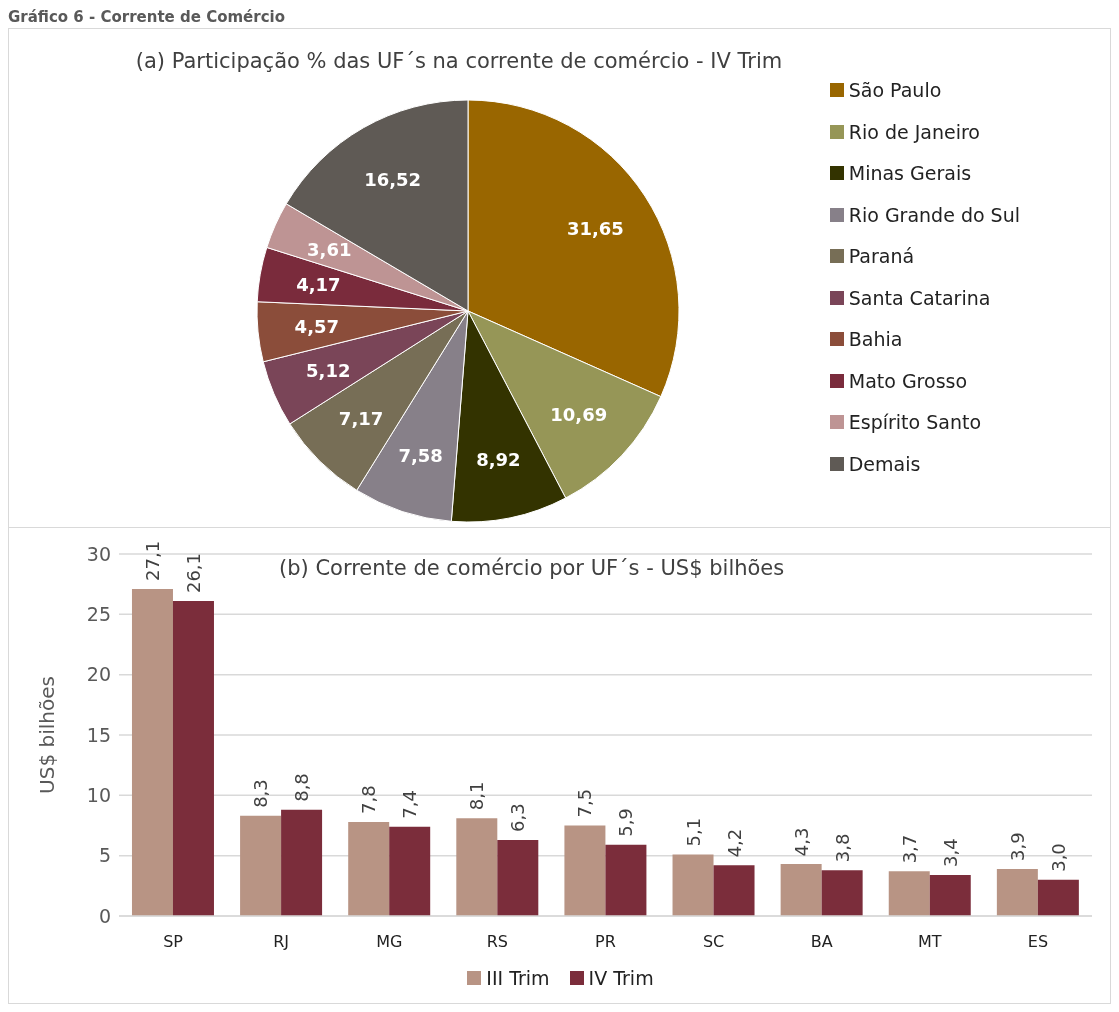  I want to click on legend-label: São Paulo, so click(895, 90).